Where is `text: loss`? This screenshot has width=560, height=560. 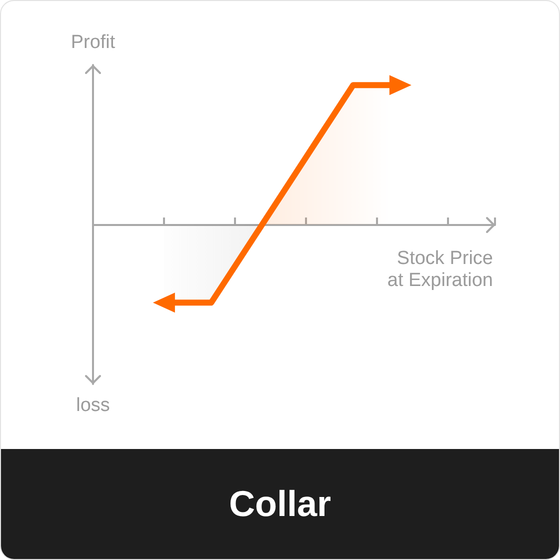
text: loss is located at coordinates (93, 406).